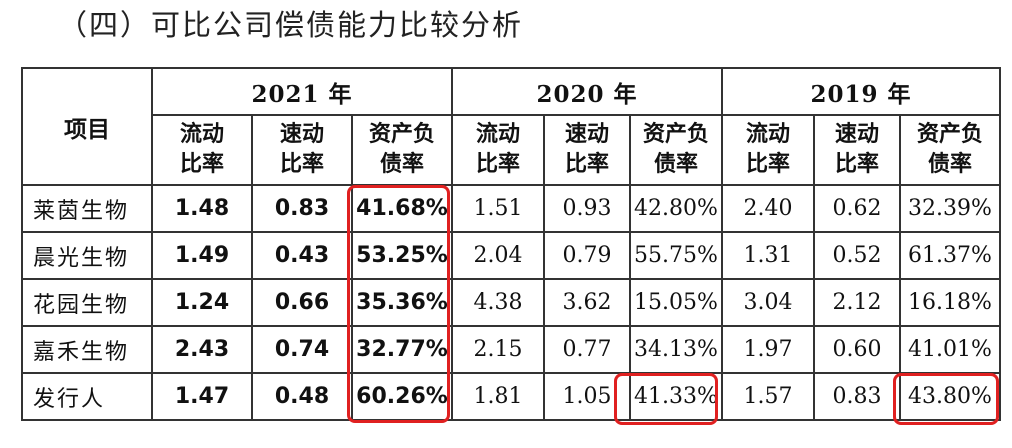 Image resolution: width=1012 pixels, height=448 pixels. What do you see at coordinates (676, 255) in the screenshot?
I see `value-cell-debt-ratio-2020: 55.75%` at bounding box center [676, 255].